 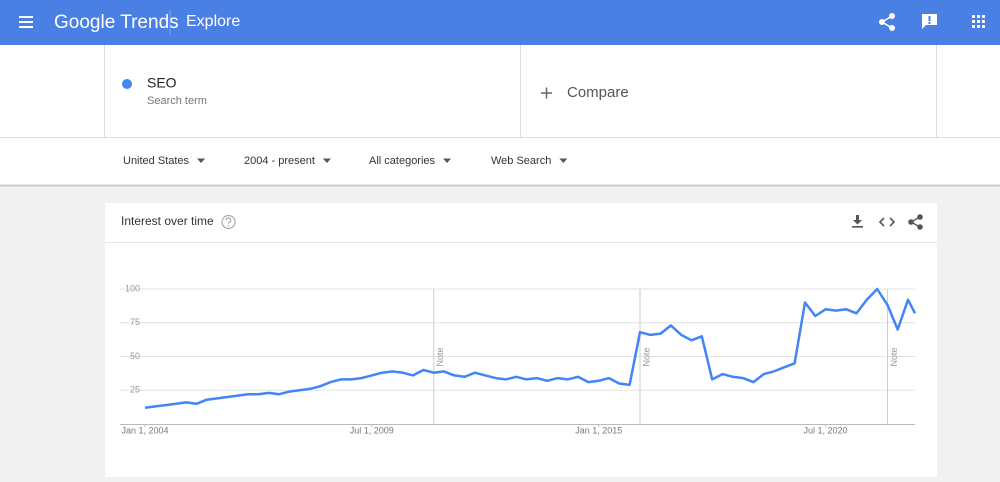 What do you see at coordinates (887, 22) in the screenshot?
I see `share-icon` at bounding box center [887, 22].